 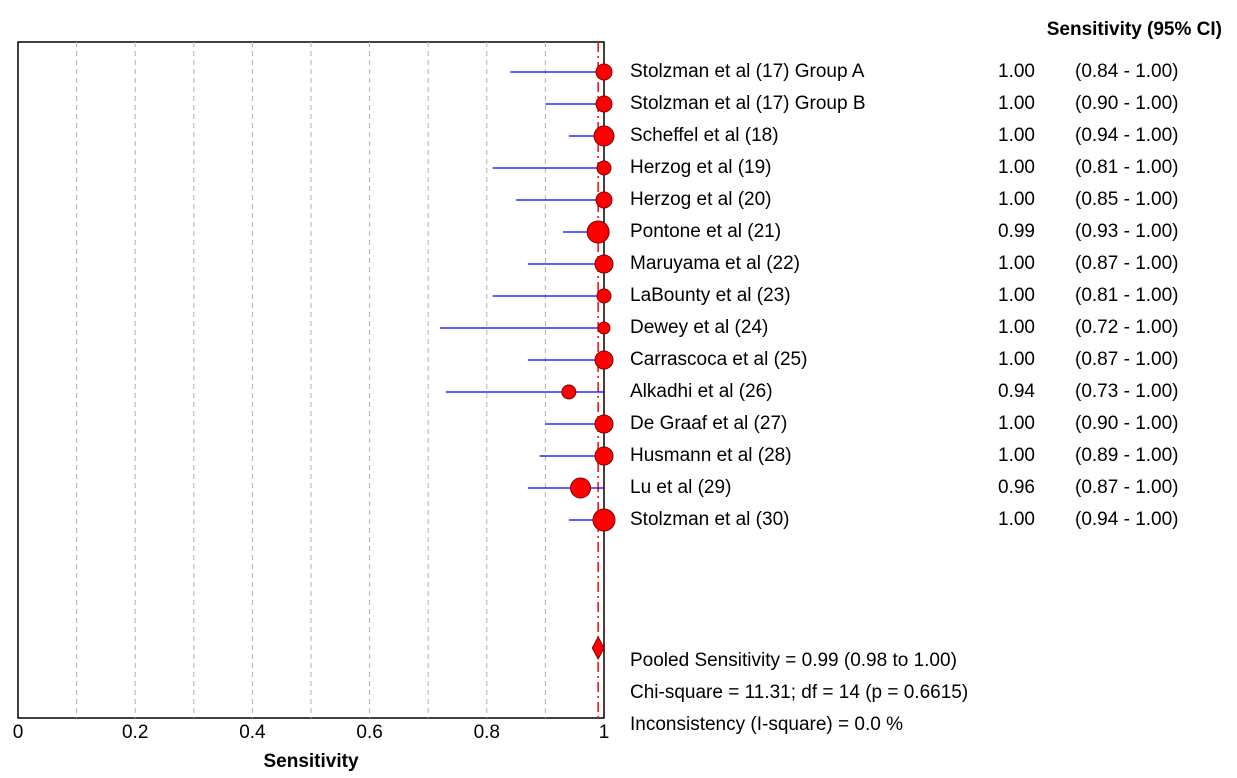 I want to click on study-name: Stolzman et al (17) Group A, so click(x=747, y=71).